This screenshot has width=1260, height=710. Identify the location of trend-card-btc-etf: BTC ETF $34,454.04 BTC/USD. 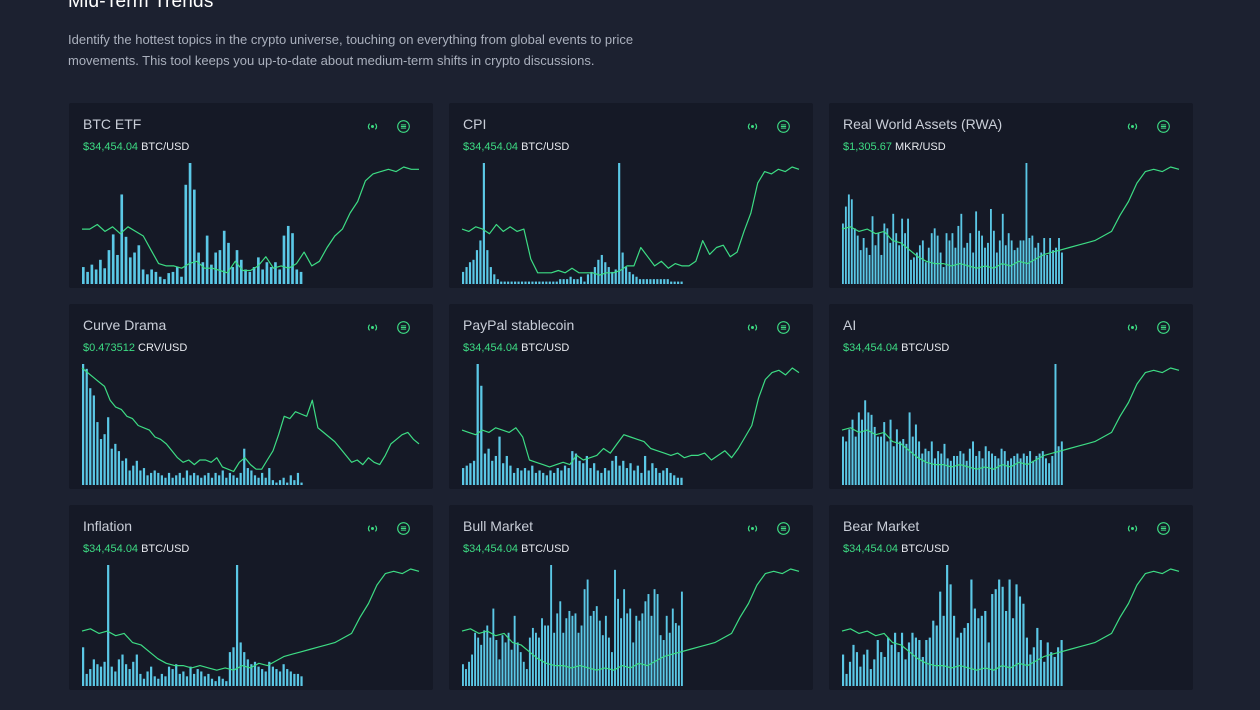
(251, 195).